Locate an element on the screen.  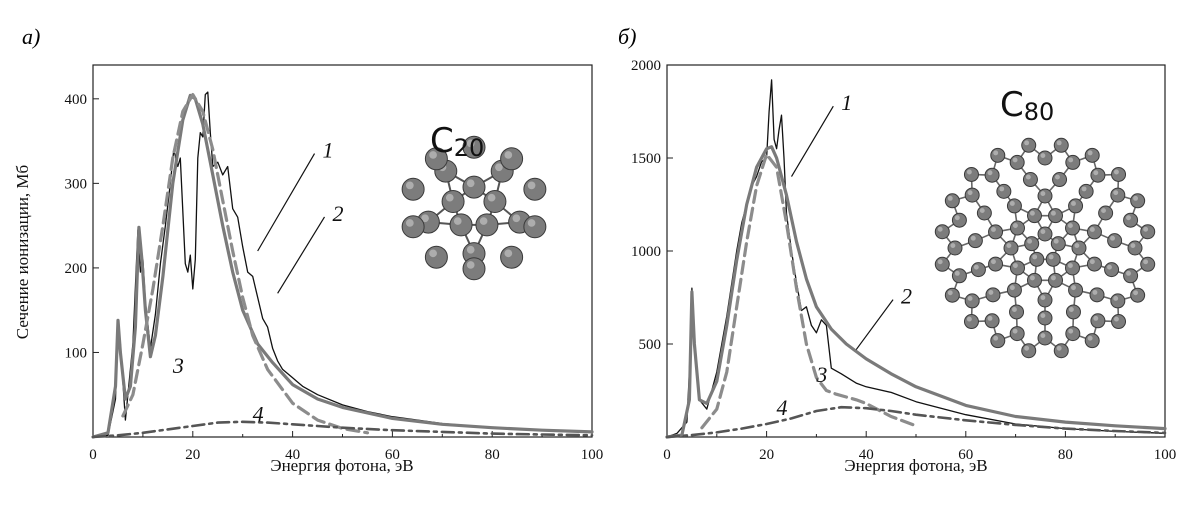
c80-molecule-image is located at coordinates (1045, 248).